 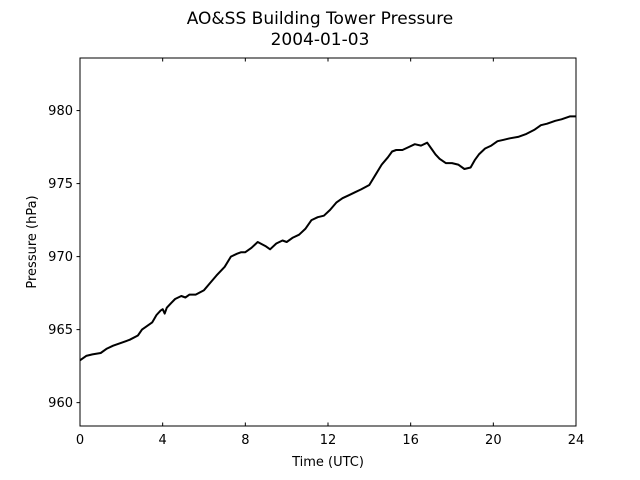 I want to click on x-tick-label: 4, so click(x=163, y=440).